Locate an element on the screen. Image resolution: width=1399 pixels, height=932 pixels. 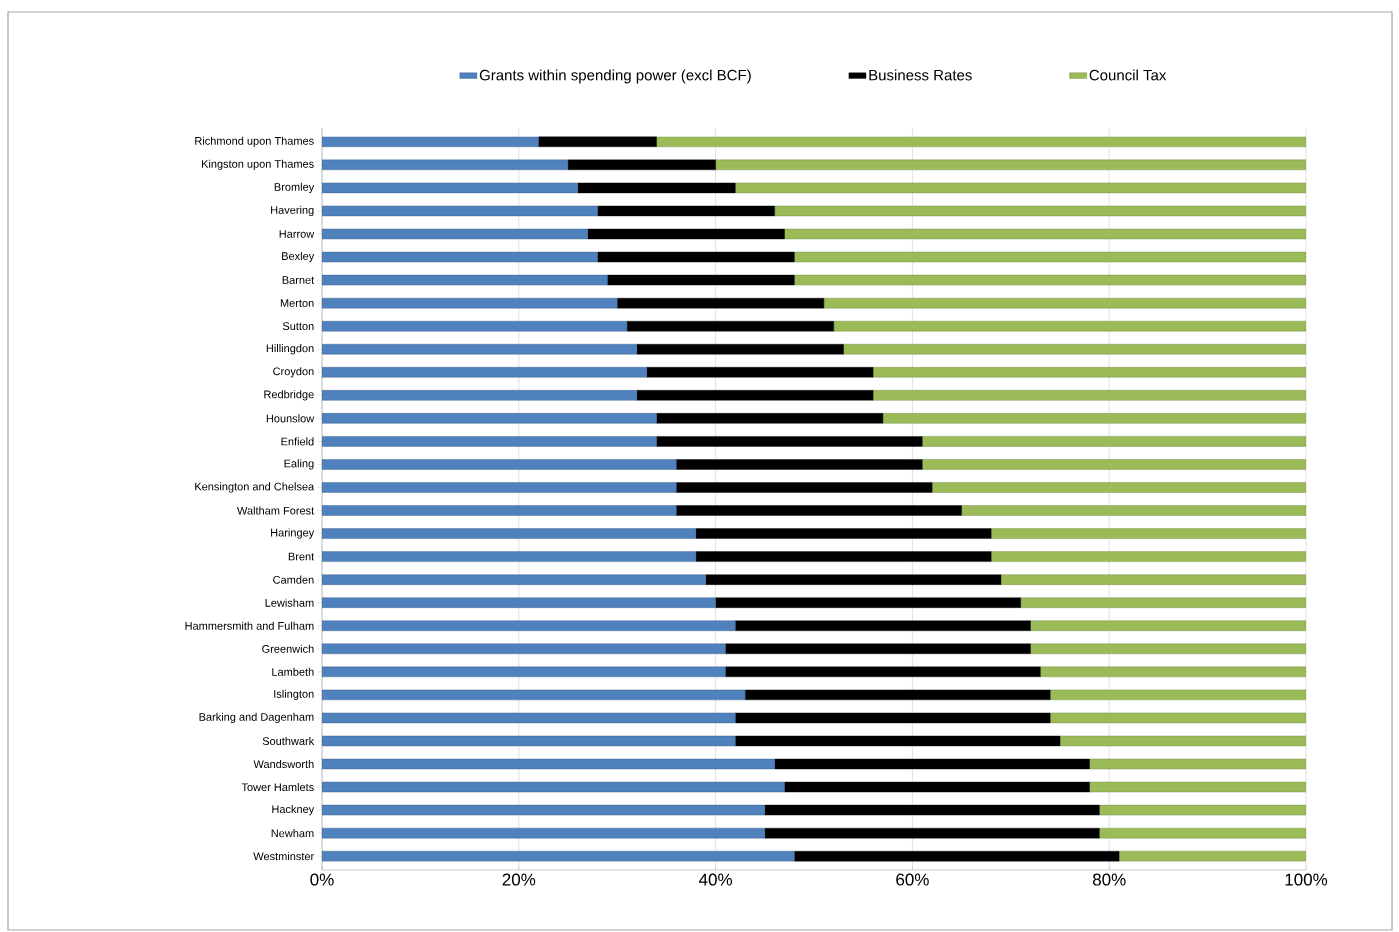
y-tick-label: Ealing is located at coordinates (299, 464).